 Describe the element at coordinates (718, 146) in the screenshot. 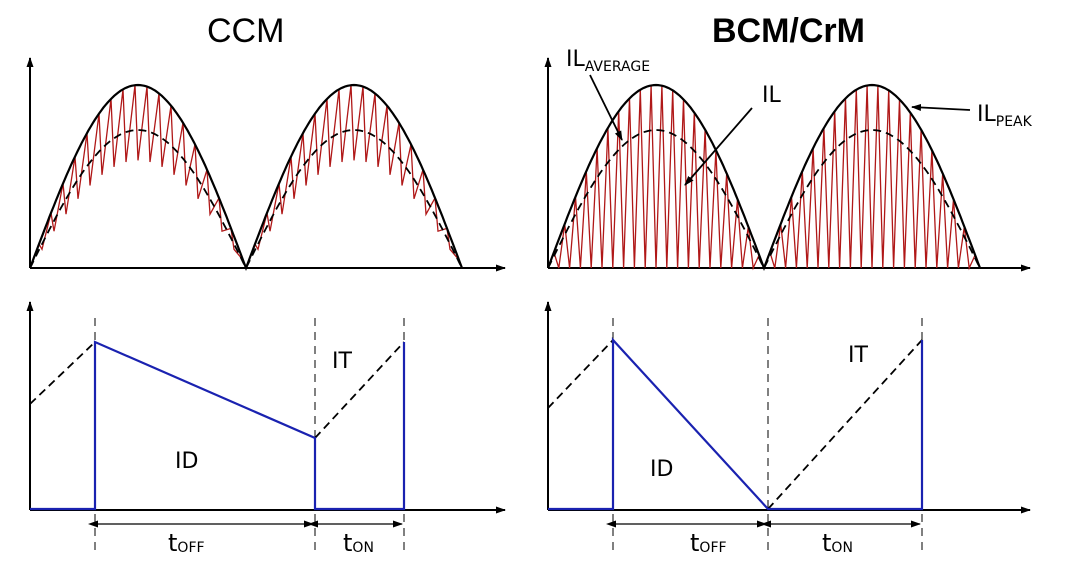

I see `il-arrow` at that location.